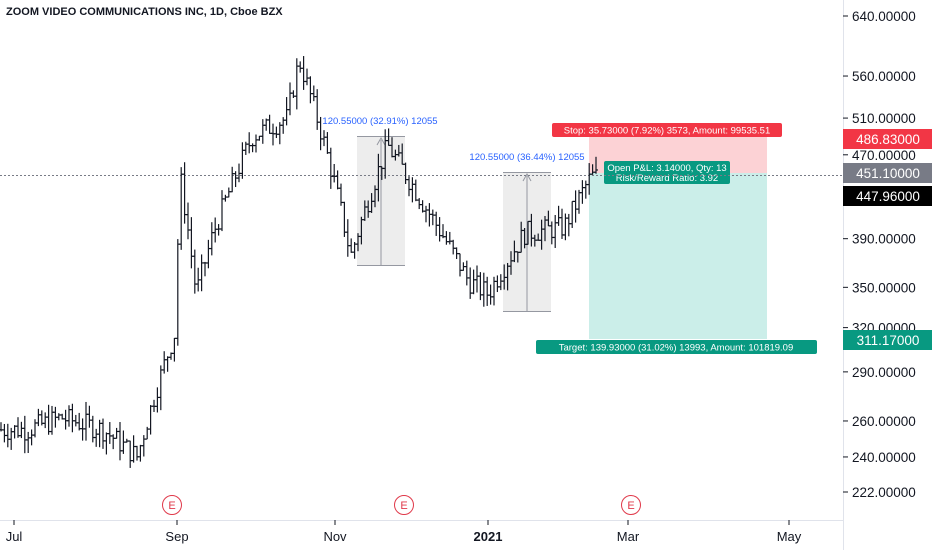 The height and width of the screenshot is (550, 932). Describe the element at coordinates (884, 76) in the screenshot. I see `price-tick-label: 560.00000` at that location.